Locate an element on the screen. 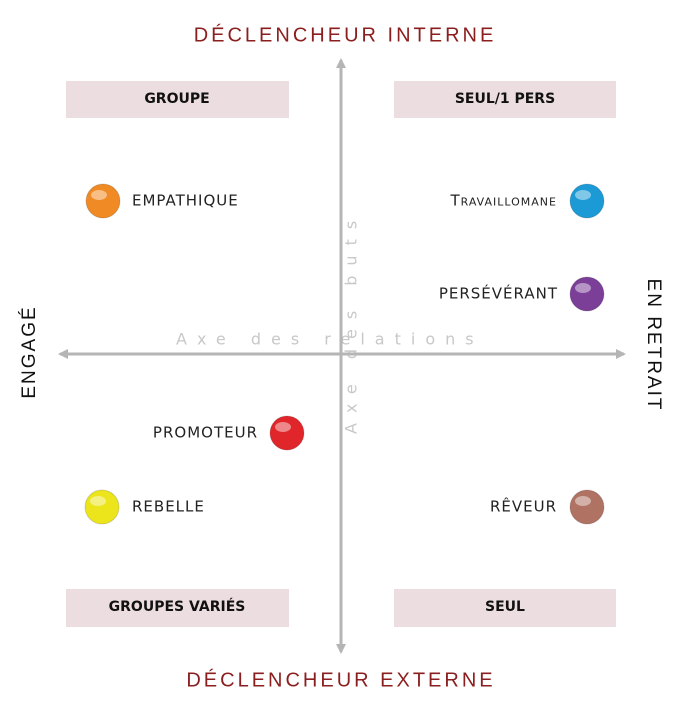  type-label: PROMOTEUR is located at coordinates (205, 433).